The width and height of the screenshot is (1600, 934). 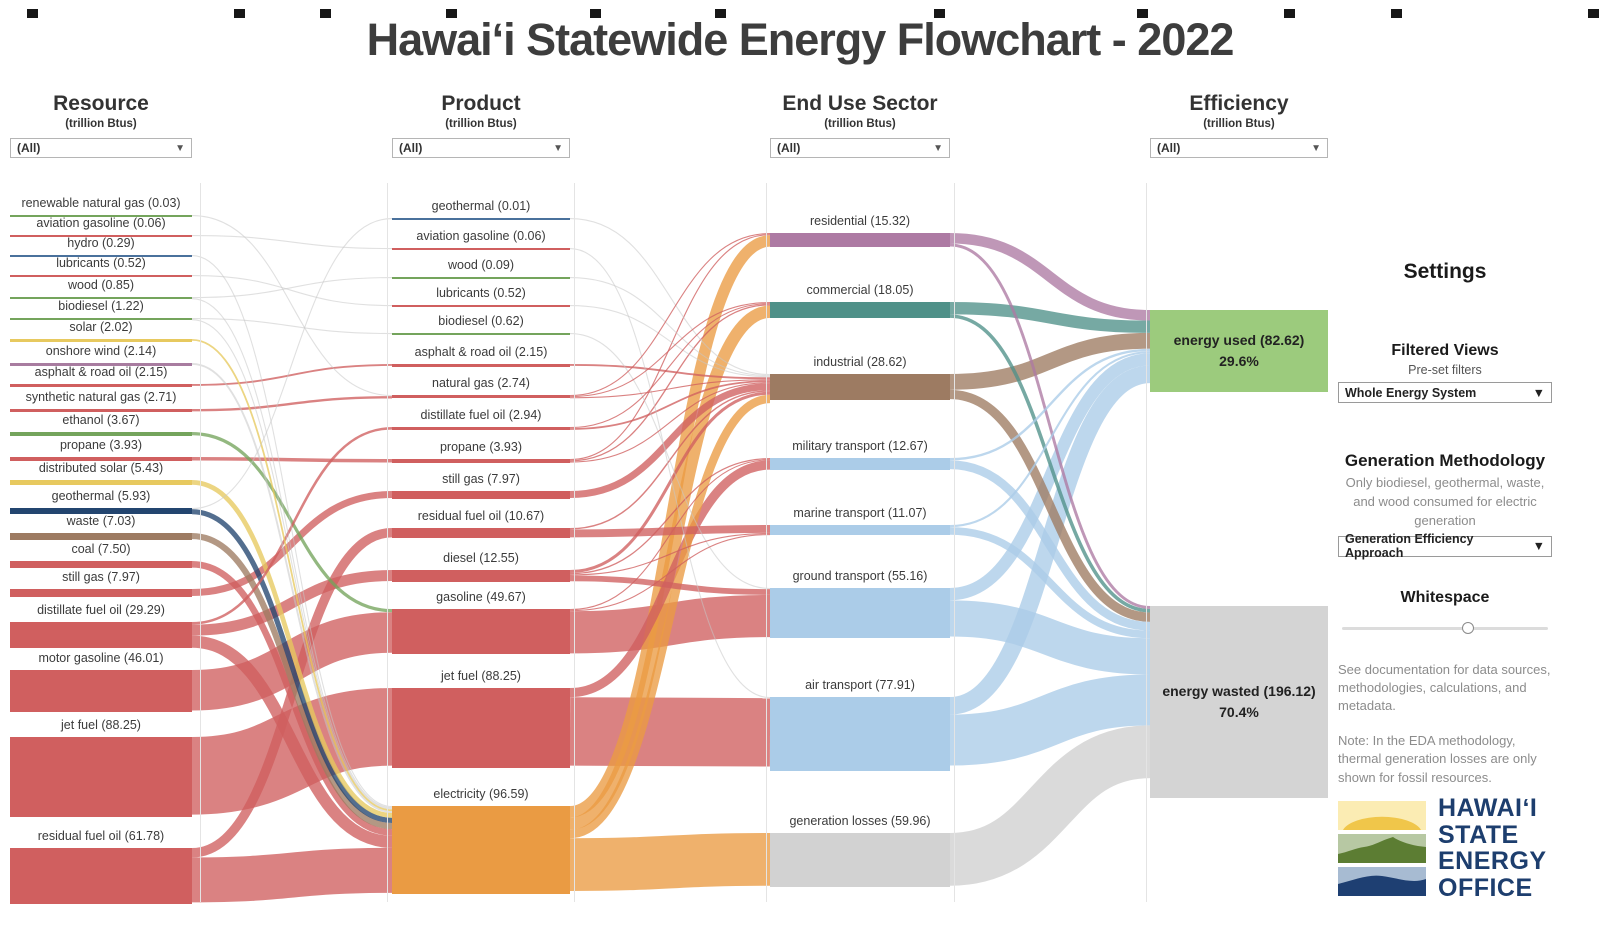 I want to click on flow-r_dfo-p_elec, so click(x=292, y=741).